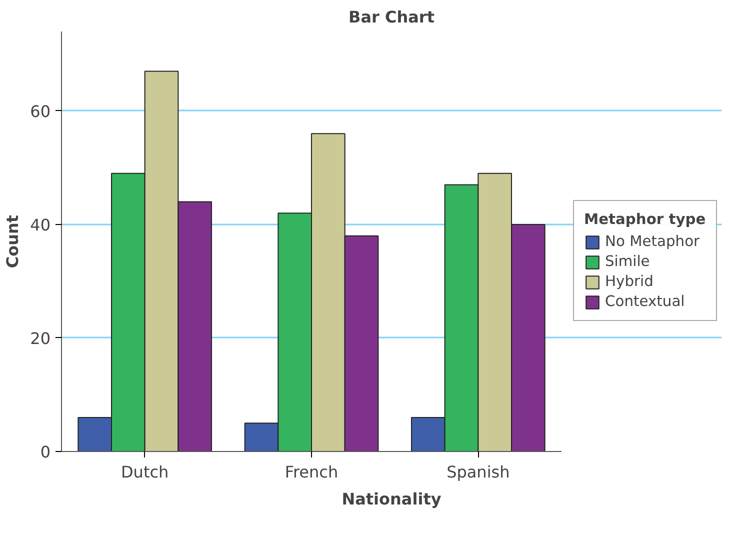 This screenshot has height=548, width=741. What do you see at coordinates (645, 301) in the screenshot?
I see `legend-label: Contextual` at bounding box center [645, 301].